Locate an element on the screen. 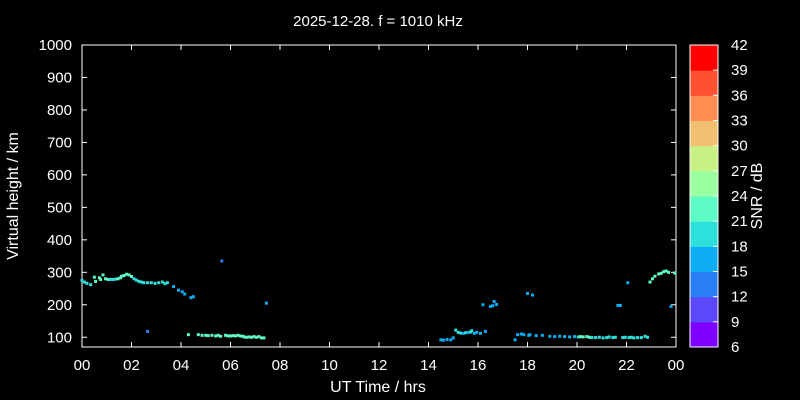 The width and height of the screenshot is (800, 400). x-tick-label: 14 is located at coordinates (428, 365).